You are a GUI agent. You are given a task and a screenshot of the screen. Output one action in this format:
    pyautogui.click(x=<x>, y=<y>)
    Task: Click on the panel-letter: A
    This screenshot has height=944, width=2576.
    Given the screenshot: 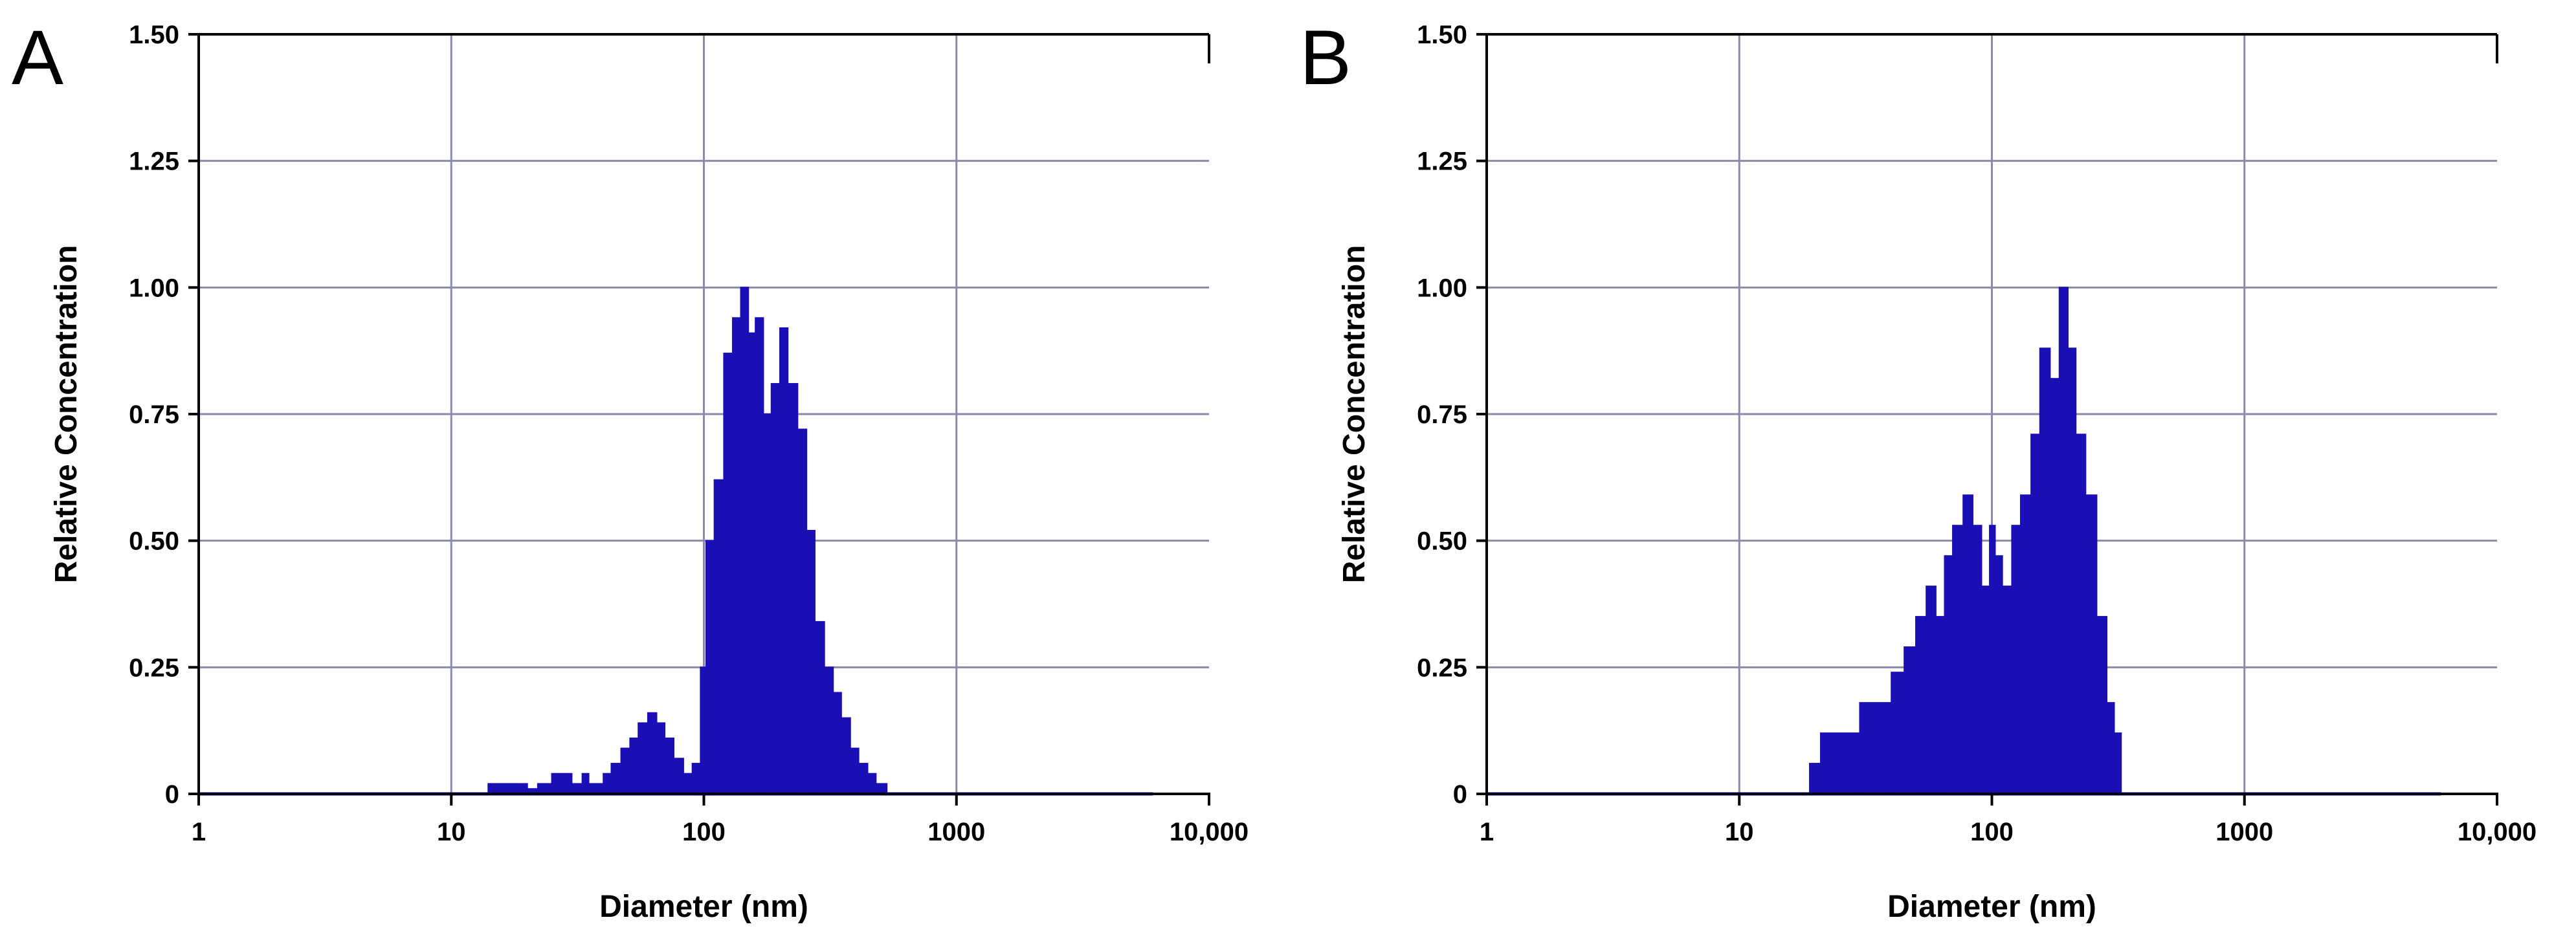 What is the action you would take?
    pyautogui.click(x=37, y=57)
    